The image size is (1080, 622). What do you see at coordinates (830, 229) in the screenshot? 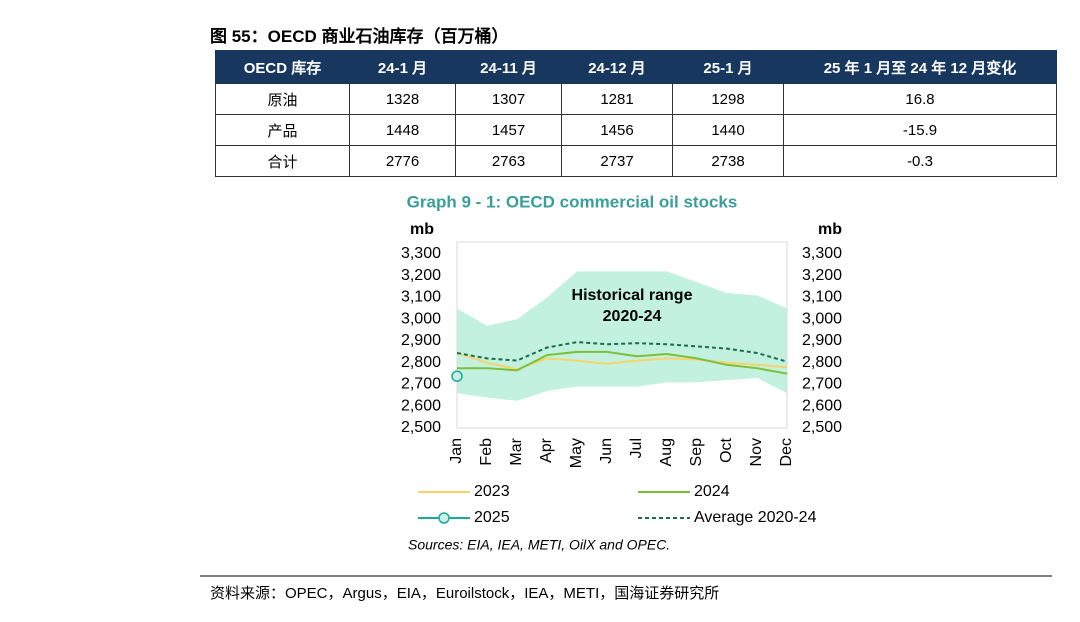
I see `y2-axis-label: mb` at bounding box center [830, 229].